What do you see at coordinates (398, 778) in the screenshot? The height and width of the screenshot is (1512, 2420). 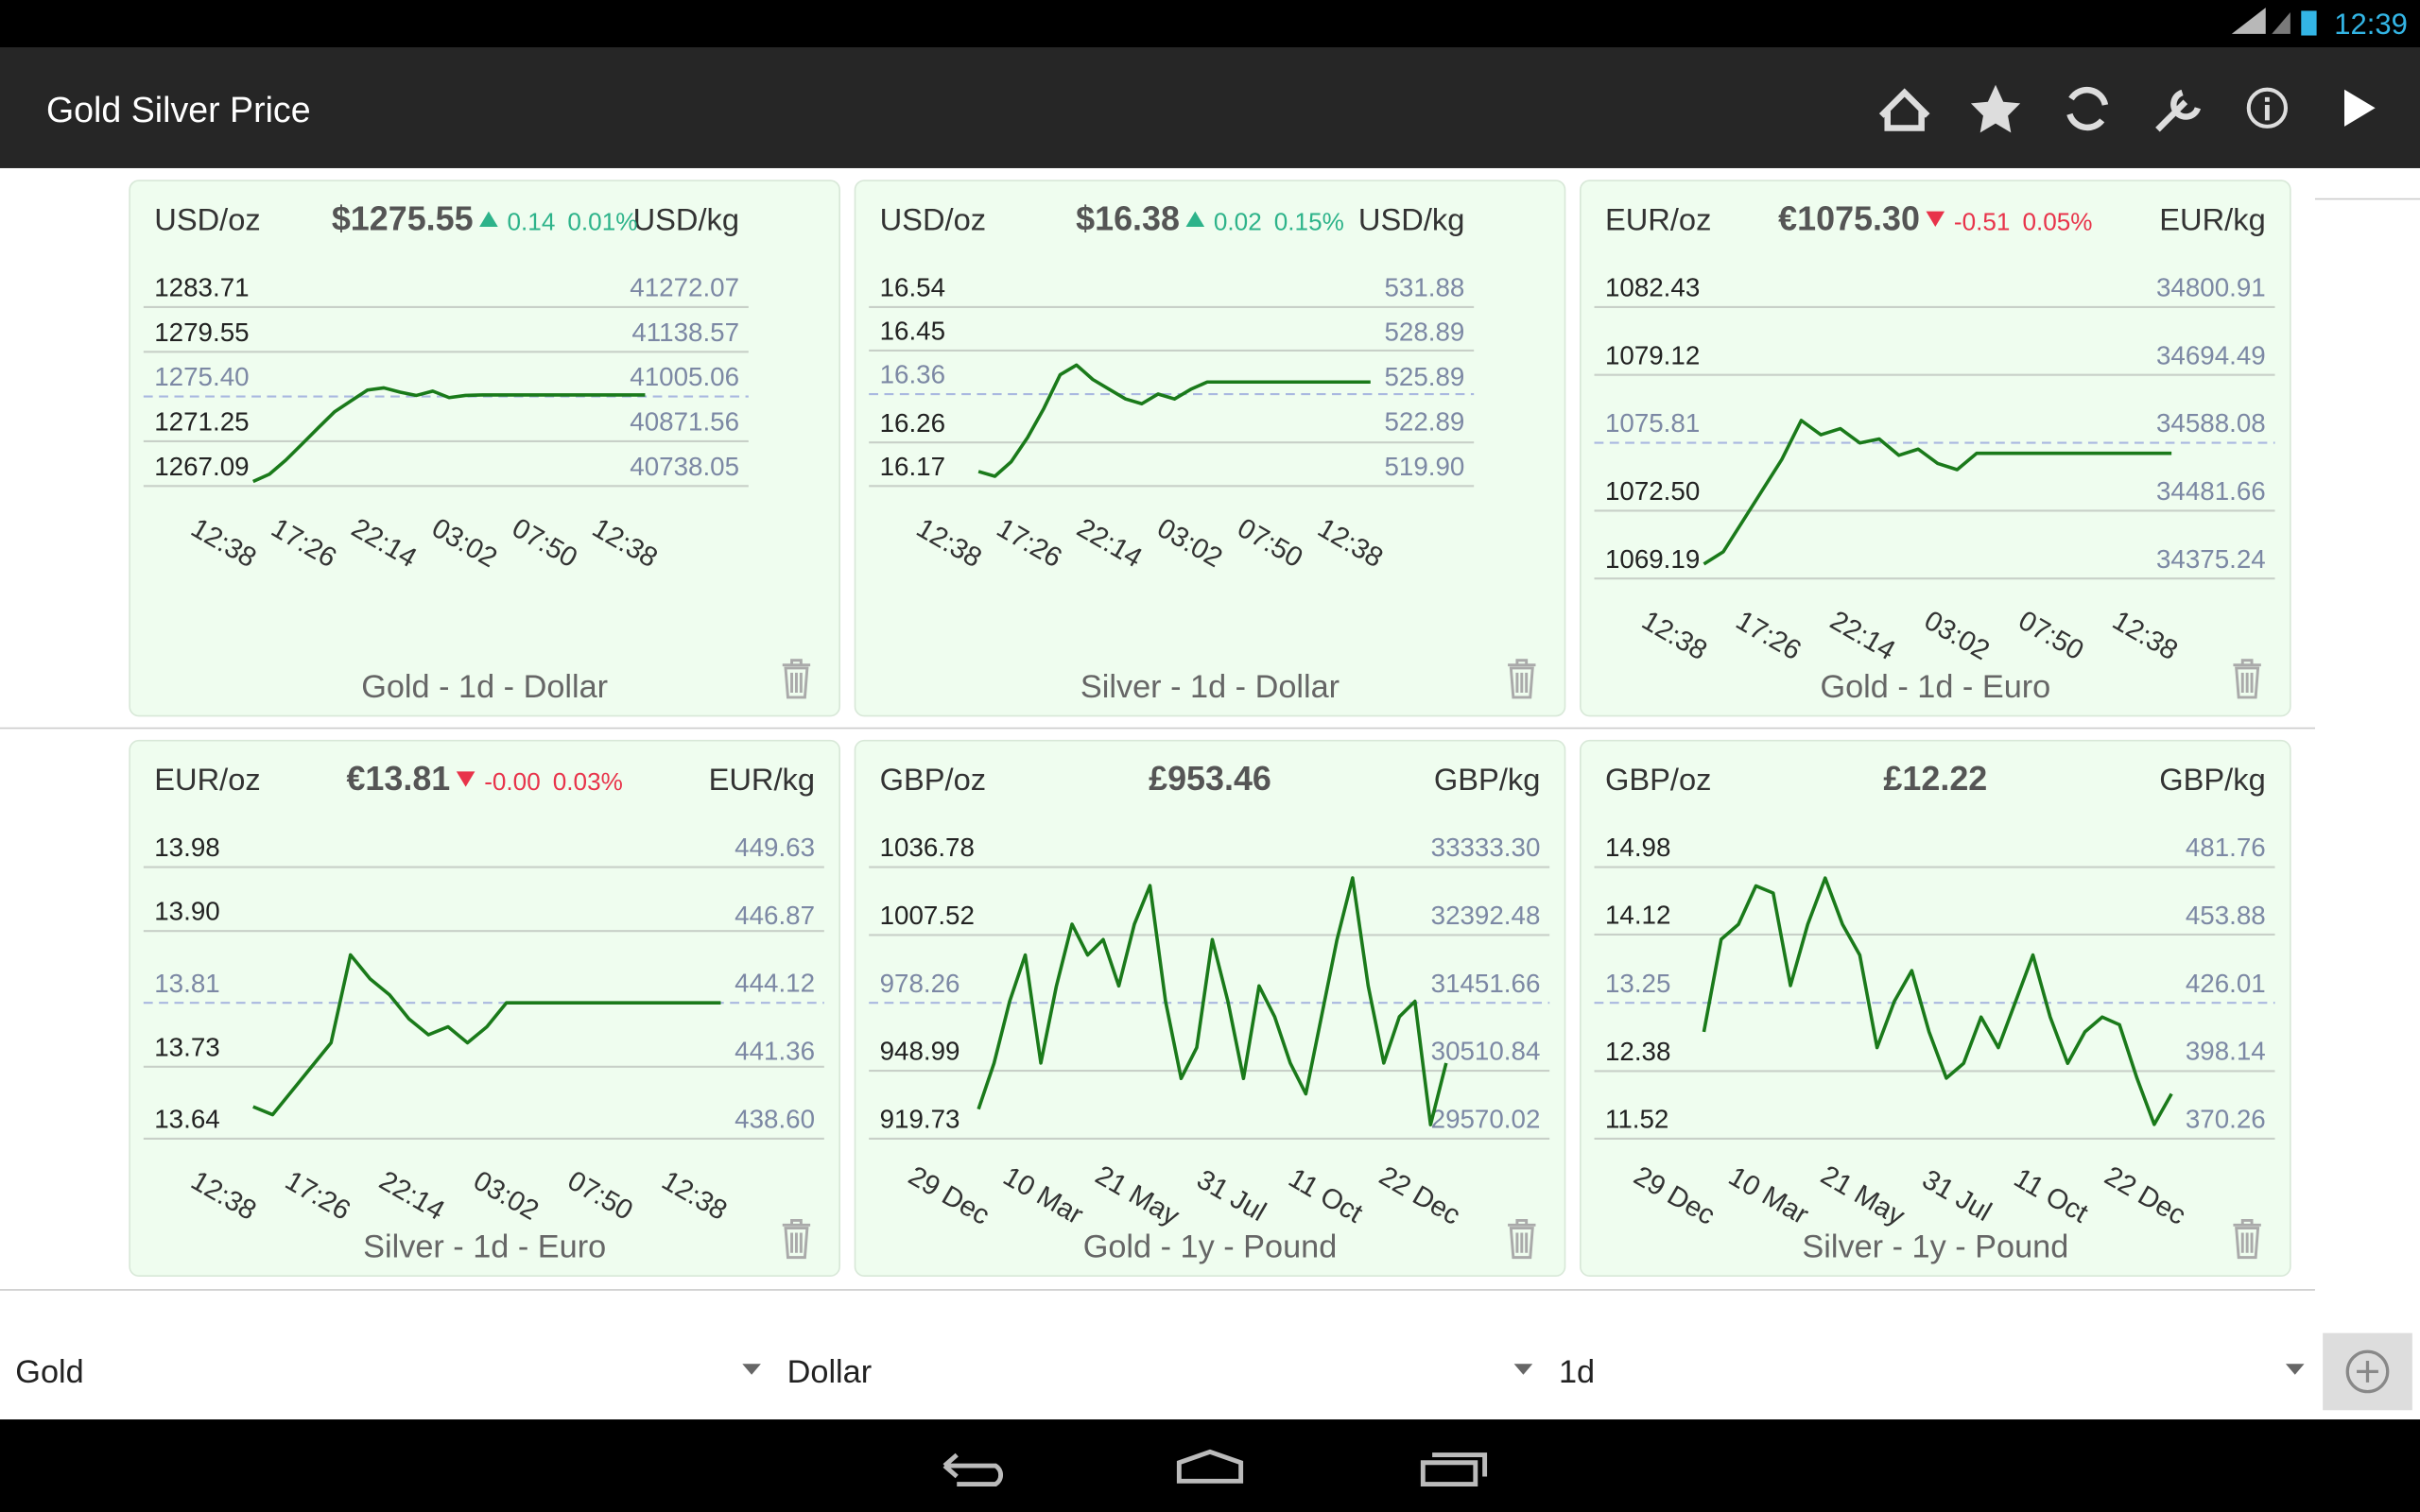 I see `price: €13.81` at bounding box center [398, 778].